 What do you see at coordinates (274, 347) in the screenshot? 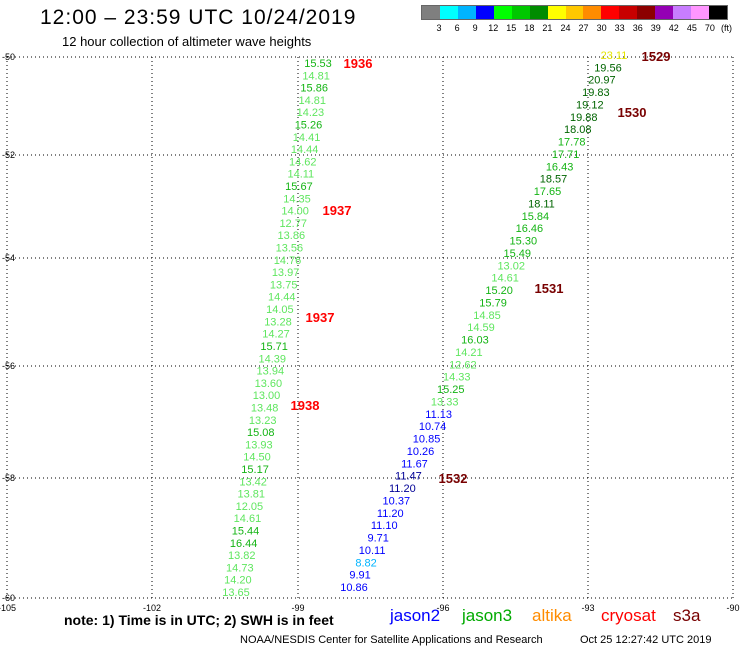
I see `west-track-value: 15.71` at bounding box center [274, 347].